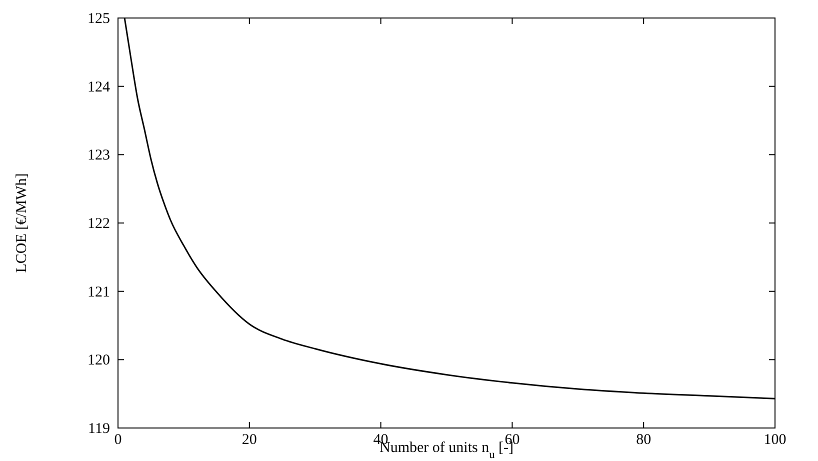  Describe the element at coordinates (99, 429) in the screenshot. I see `y-tick-label: 119` at that location.